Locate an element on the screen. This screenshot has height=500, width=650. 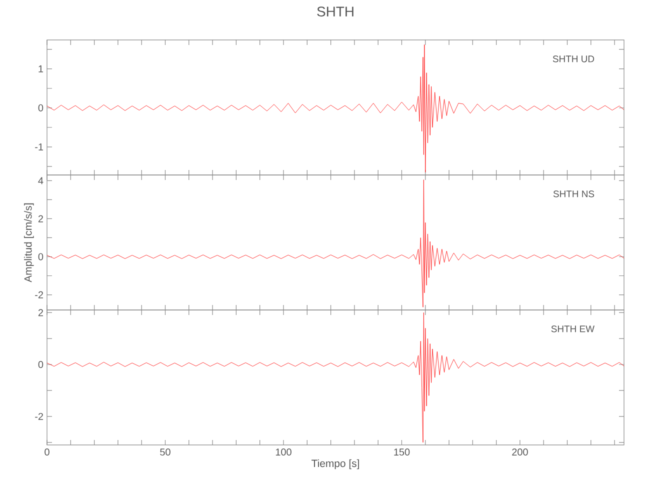
y-axis-title: Amplitud [cm/s/s] is located at coordinates (29, 242).